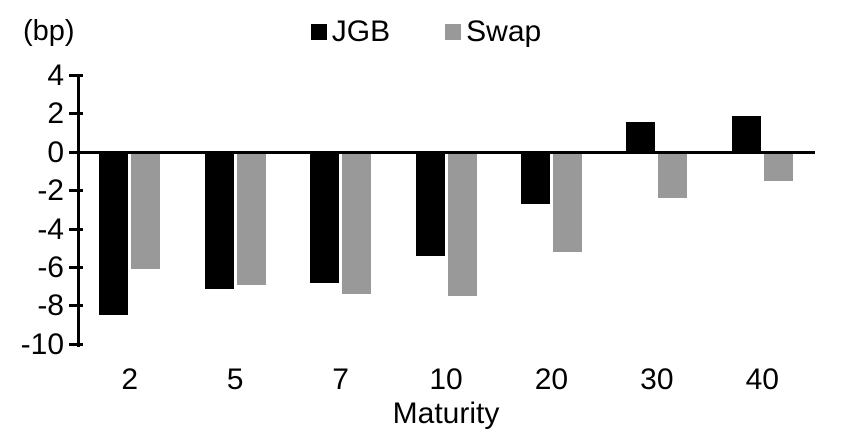  Describe the element at coordinates (318, 32) in the screenshot. I see `legend-swatch-jgb` at that location.